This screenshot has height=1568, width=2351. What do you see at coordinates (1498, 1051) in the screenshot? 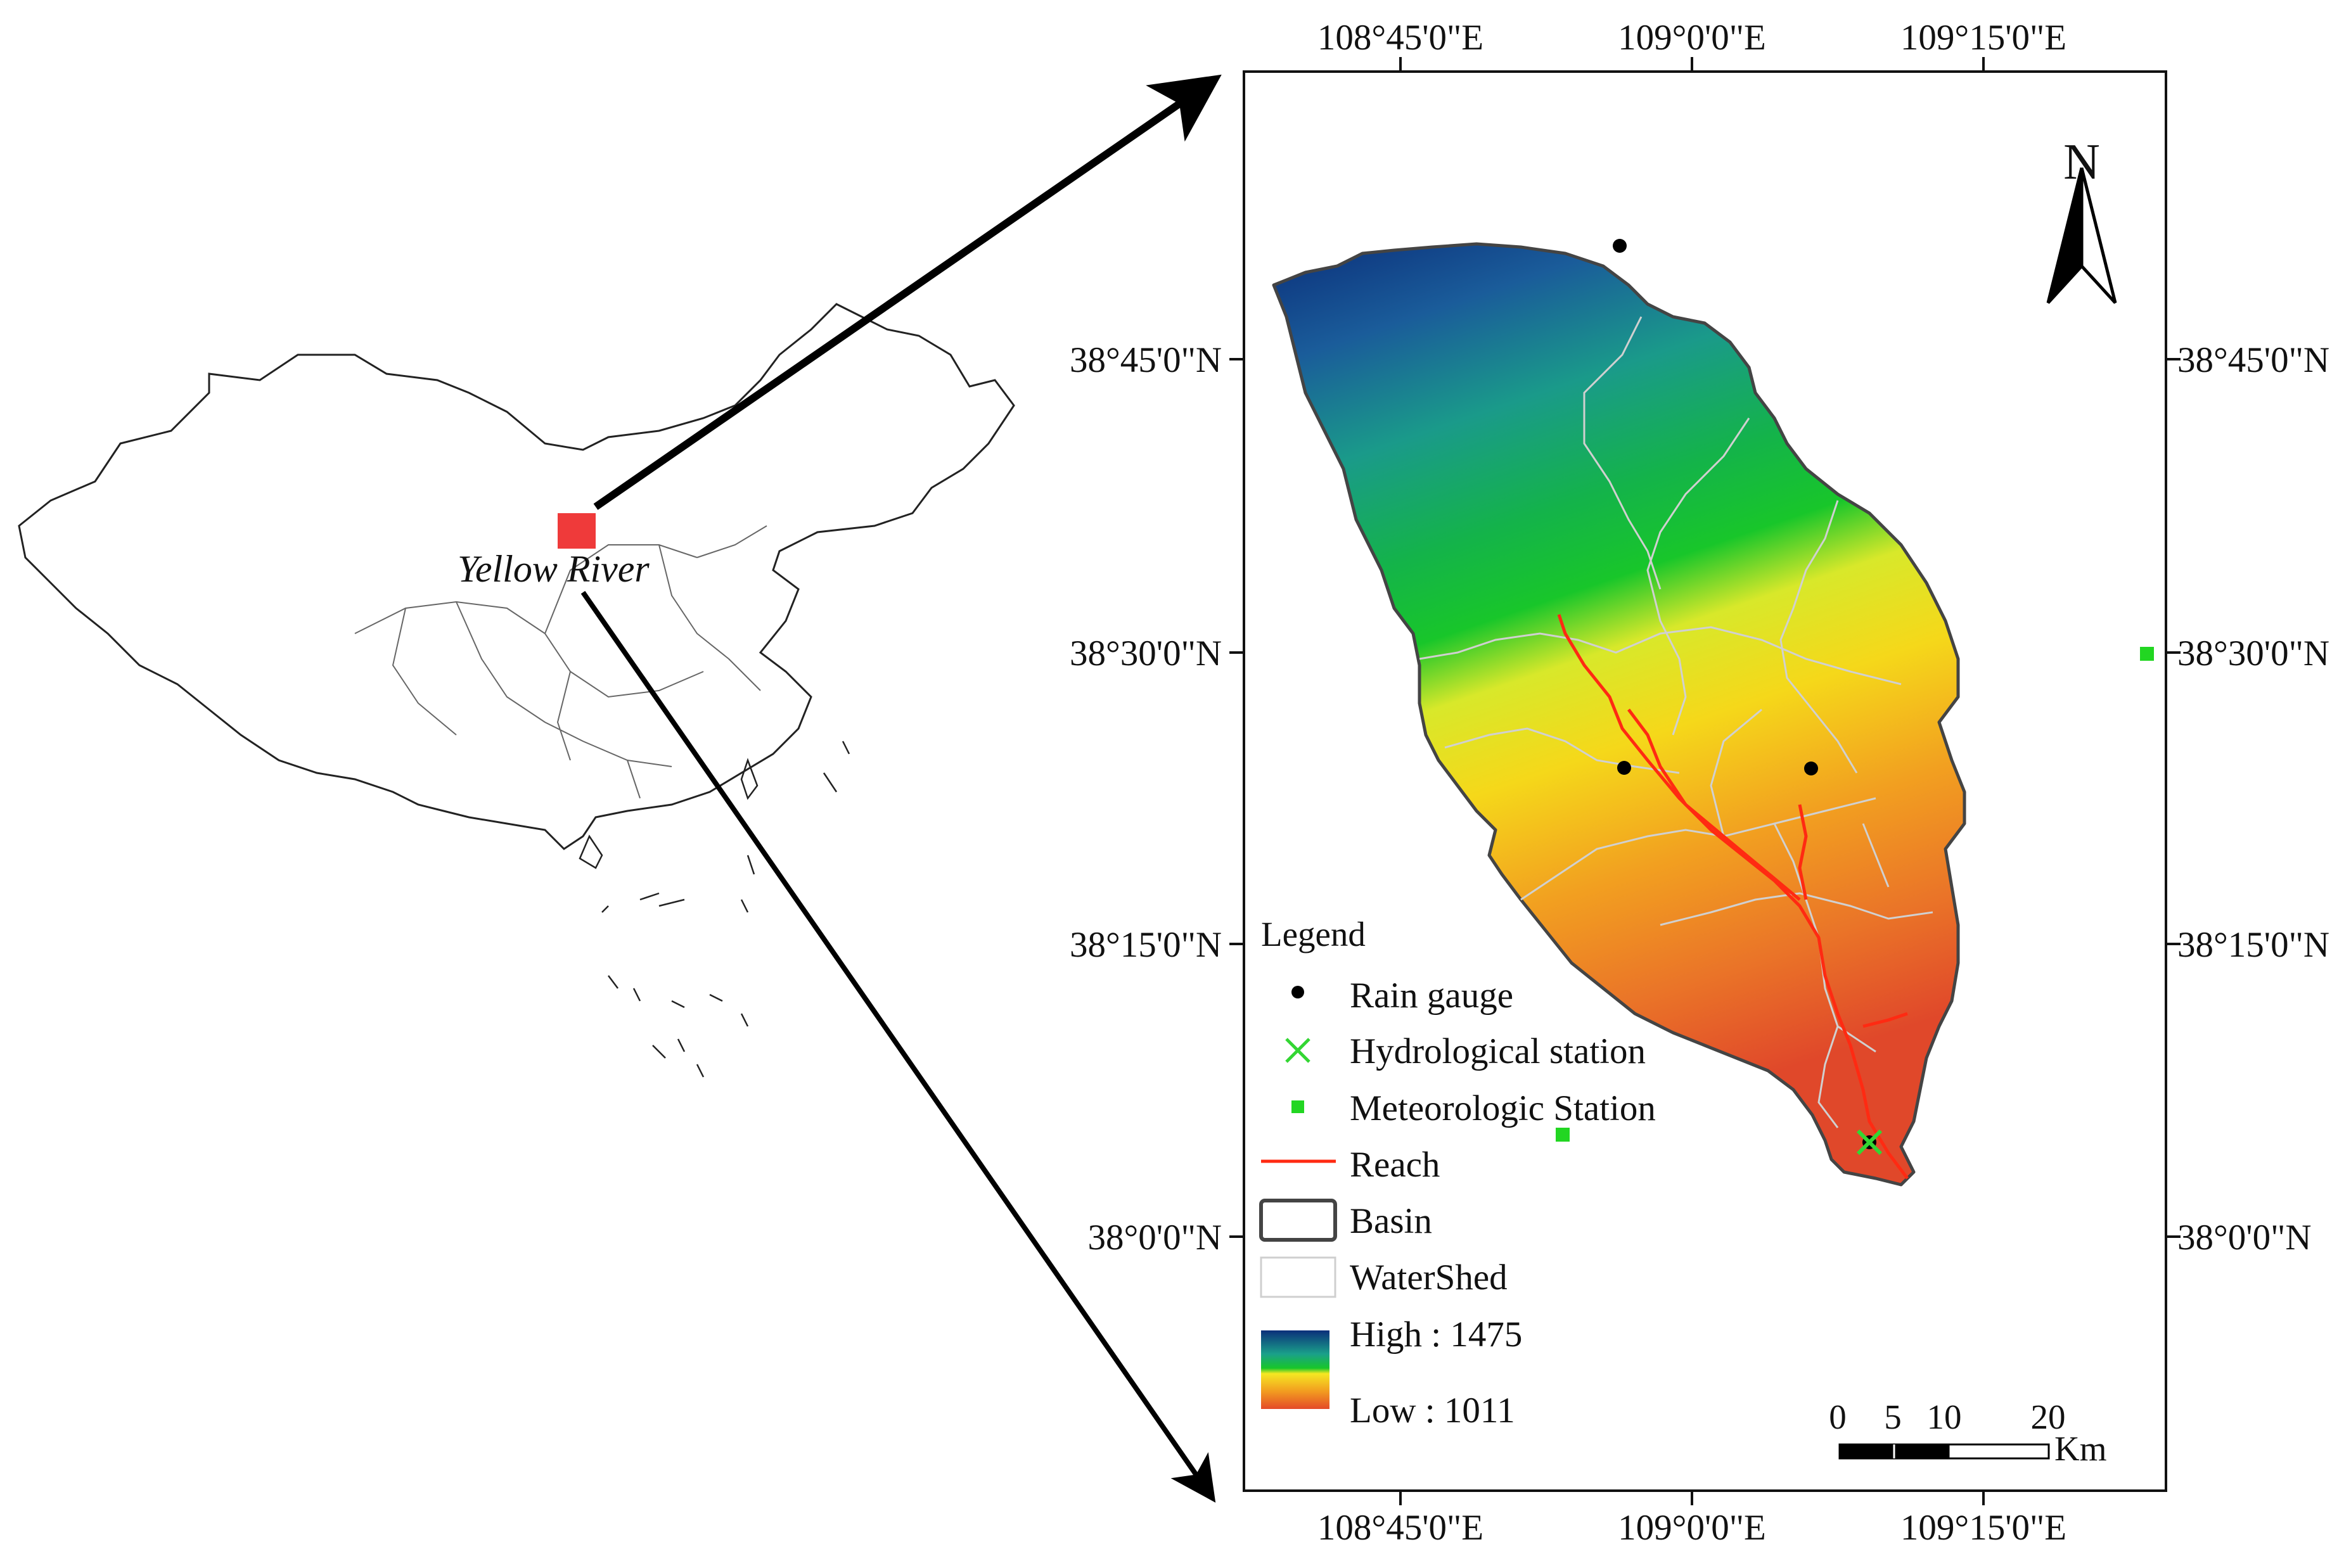
I see `legend-item-hydrological-station: Hydrological station` at bounding box center [1498, 1051].